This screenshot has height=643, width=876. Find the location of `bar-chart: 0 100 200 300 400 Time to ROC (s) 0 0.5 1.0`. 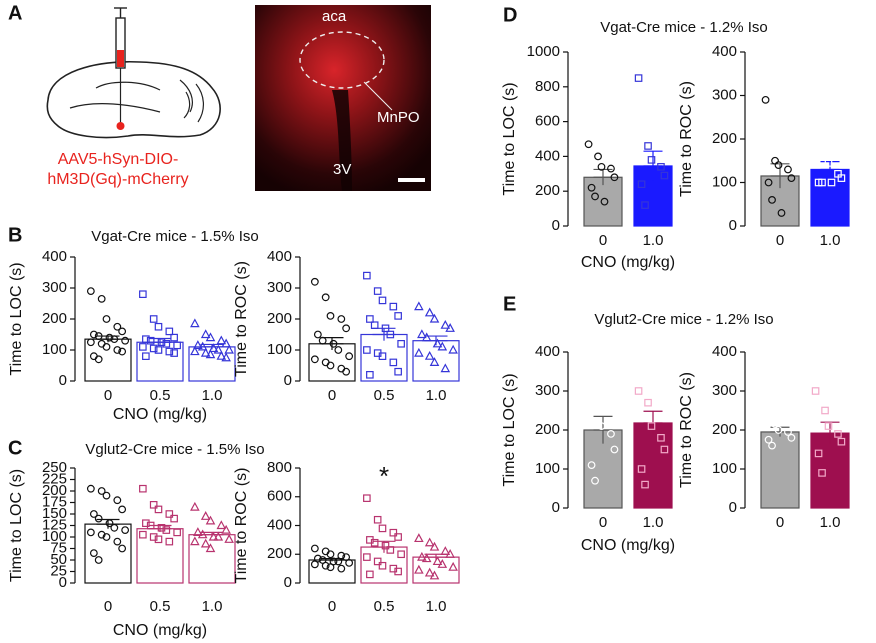

bar-chart: 0 100 200 300 400 Time to ROC (s) 0 0.5 1.0 is located at coordinates (346, 326).